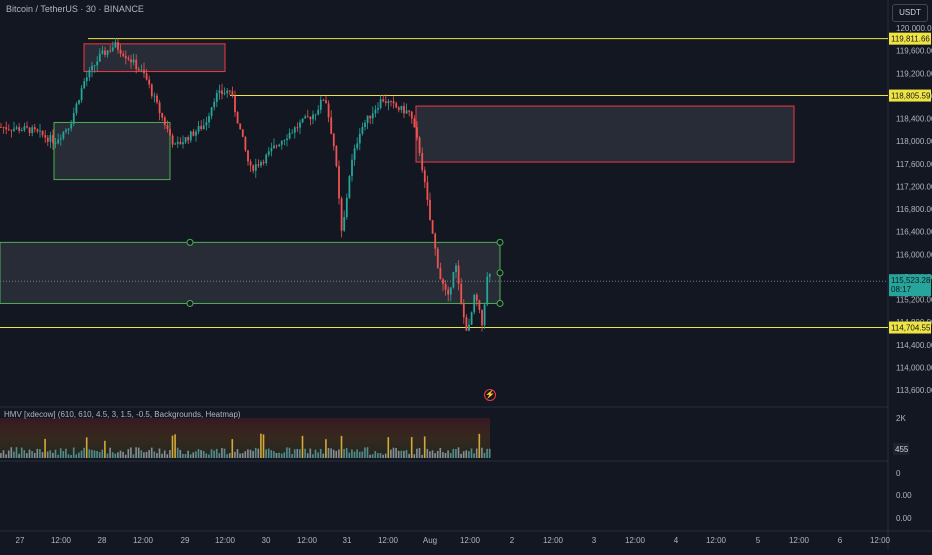 The height and width of the screenshot is (555, 932). Describe the element at coordinates (490, 395) in the screenshot. I see `lightning-icon: ⚡` at that location.